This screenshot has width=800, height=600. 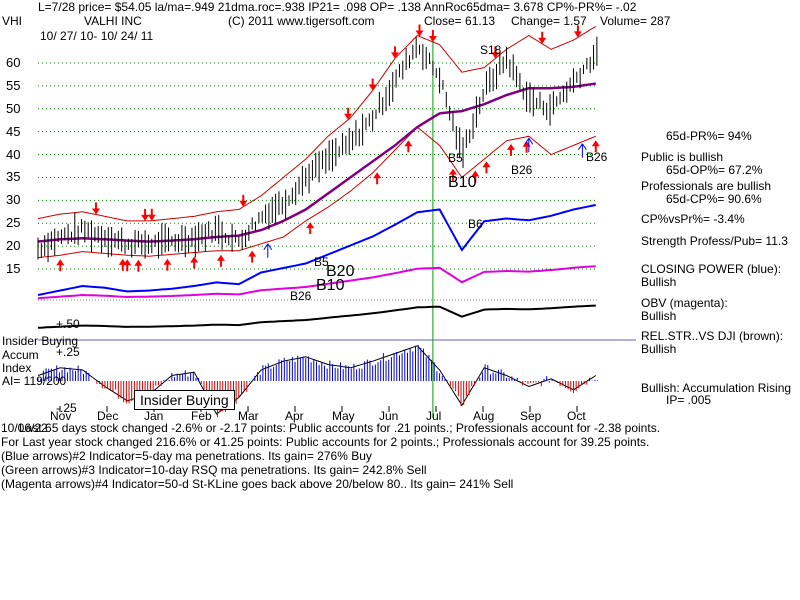 I want to click on insider-buying-label: Insider Buying, so click(x=40, y=341).